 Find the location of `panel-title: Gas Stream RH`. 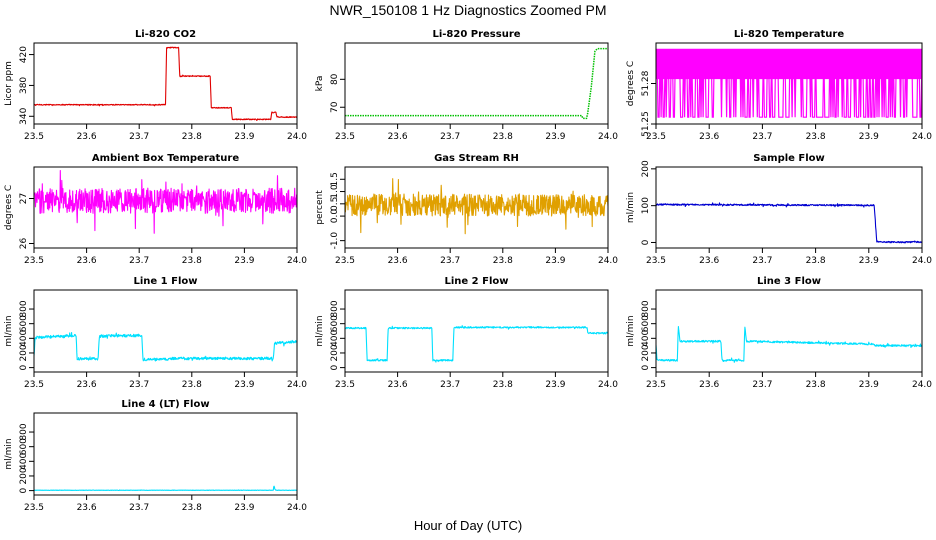

panel-title: Gas Stream RH is located at coordinates (476, 158).